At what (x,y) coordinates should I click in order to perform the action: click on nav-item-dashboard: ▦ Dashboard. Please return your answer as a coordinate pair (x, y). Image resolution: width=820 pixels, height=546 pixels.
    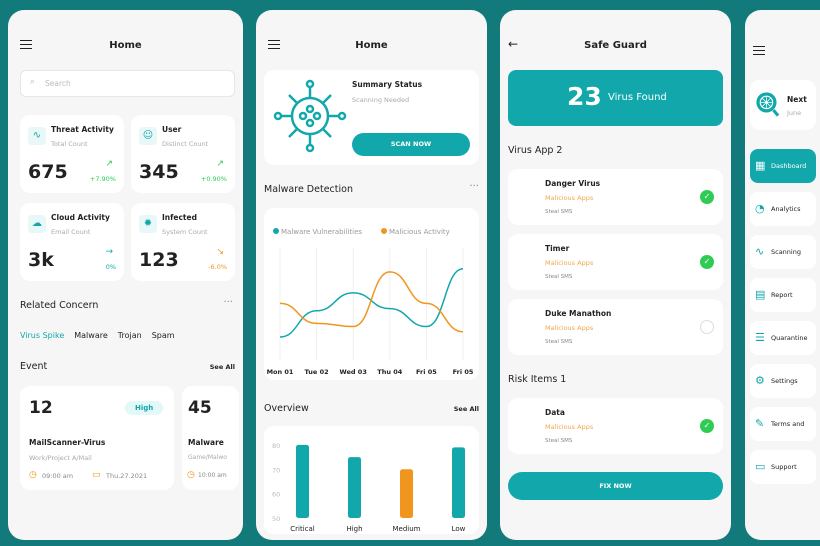
    Looking at the image, I should click on (783, 166).